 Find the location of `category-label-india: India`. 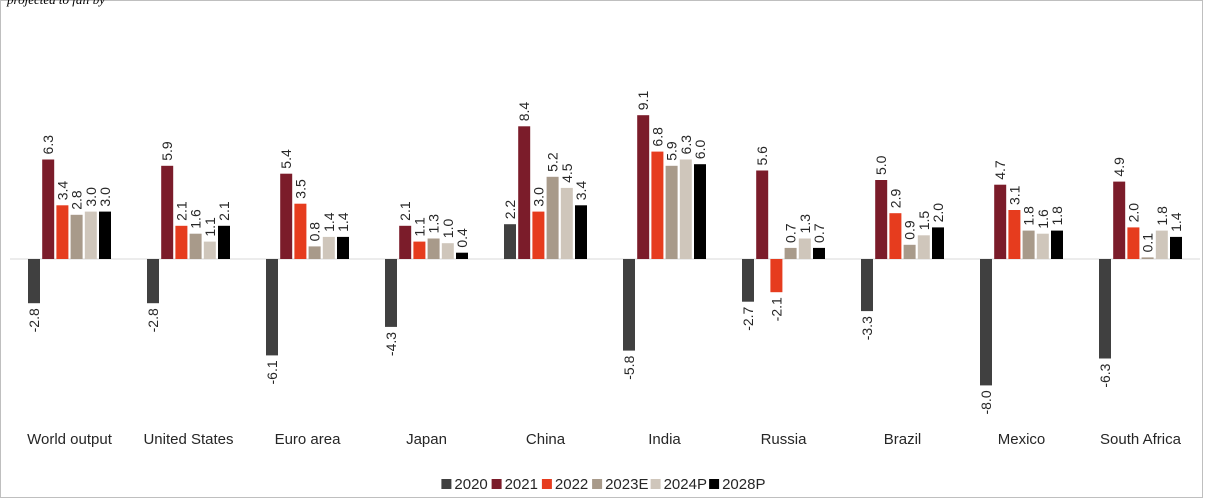

category-label-india: India is located at coordinates (664, 439).